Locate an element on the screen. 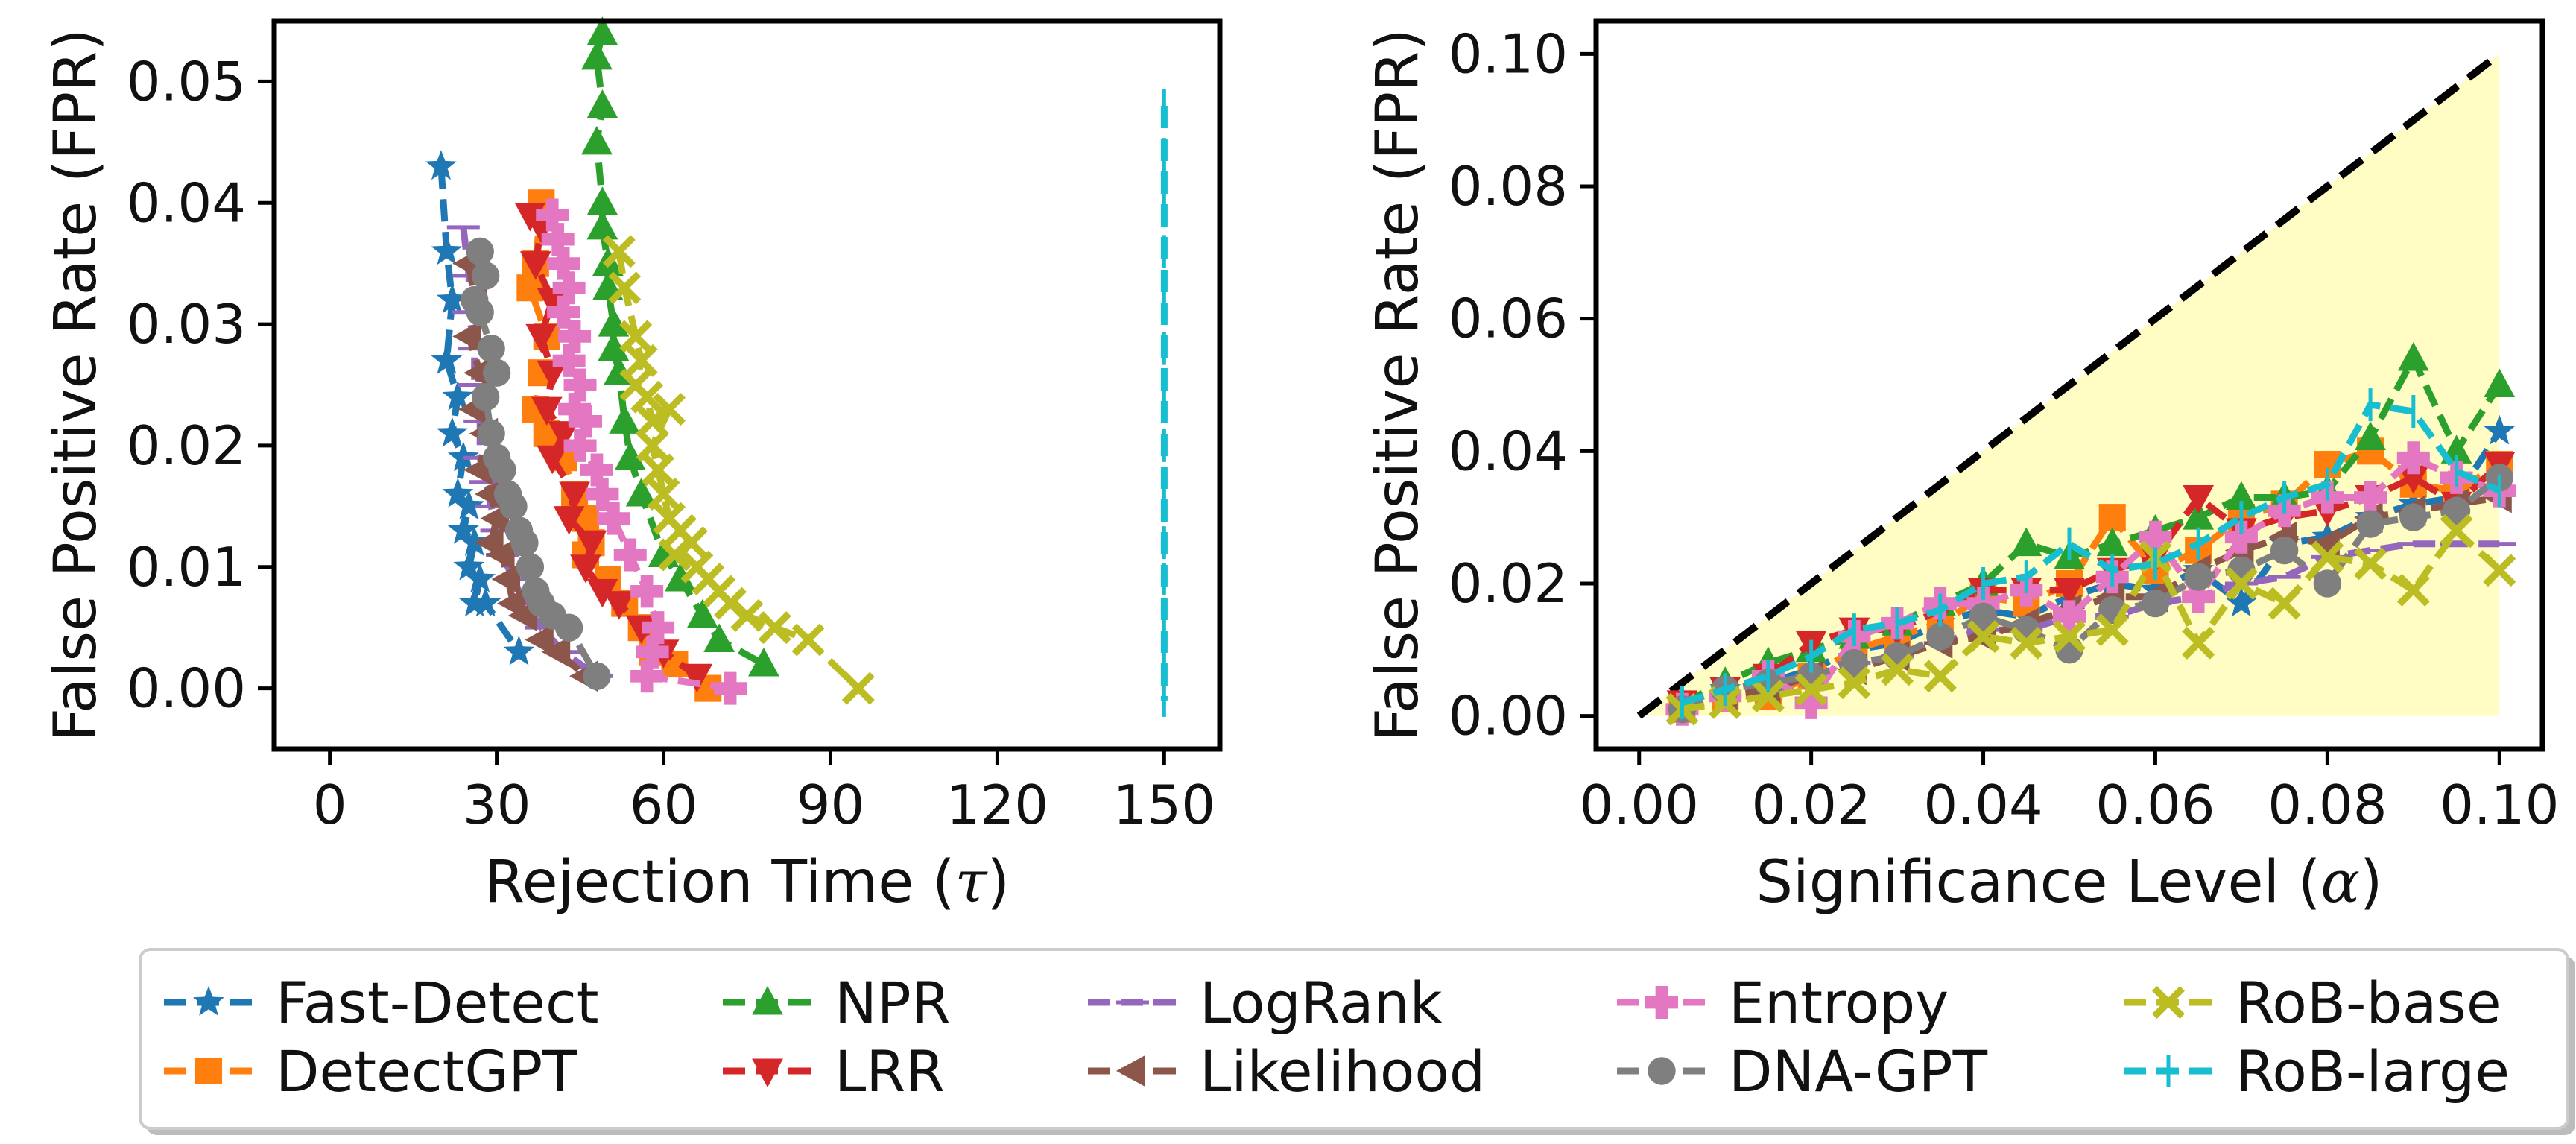 The height and width of the screenshot is (1144, 2576). legend-label-rob-large: RoB-large is located at coordinates (2372, 1071).